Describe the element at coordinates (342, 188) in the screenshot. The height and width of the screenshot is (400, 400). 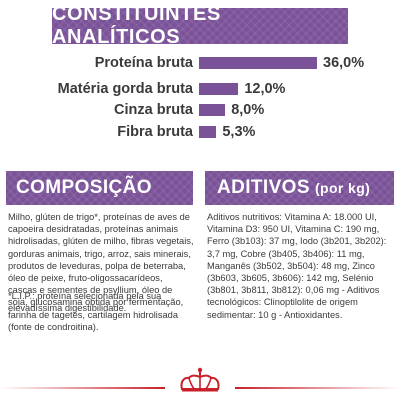
I see `additives-unit: (por kg)` at that location.